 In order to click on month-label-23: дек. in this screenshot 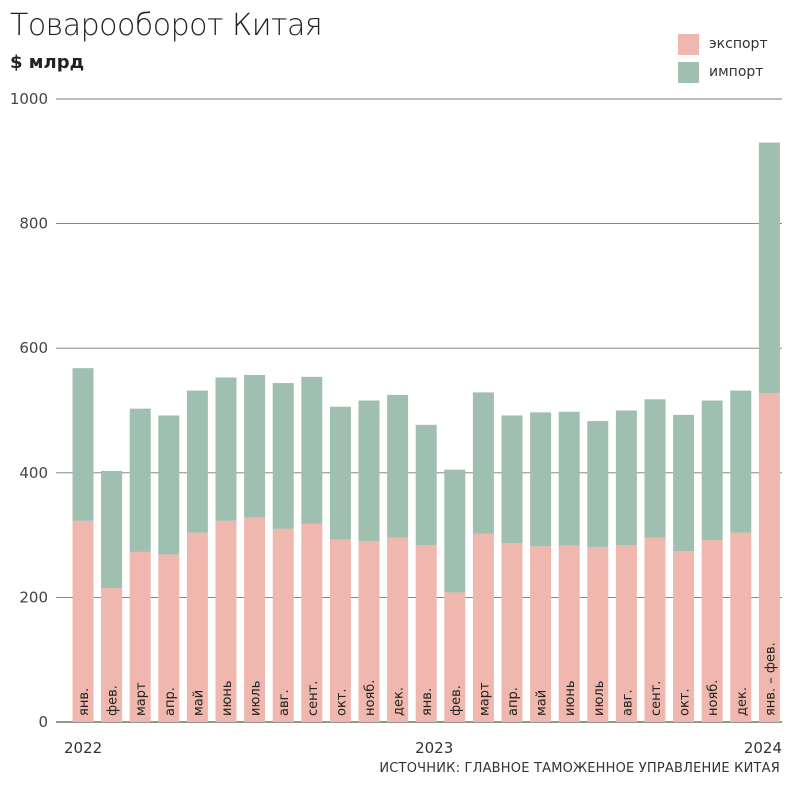, I will do `click(742, 701)`.